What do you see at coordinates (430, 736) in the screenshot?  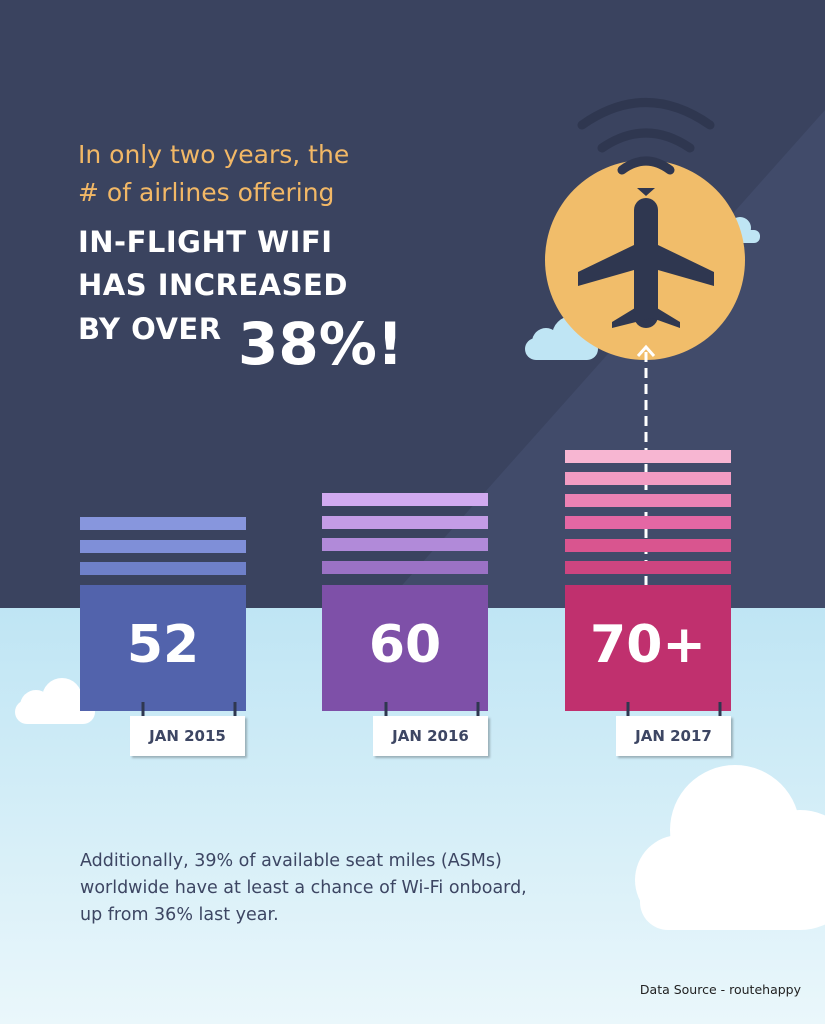 I see `card-date: JAN 2016` at bounding box center [430, 736].